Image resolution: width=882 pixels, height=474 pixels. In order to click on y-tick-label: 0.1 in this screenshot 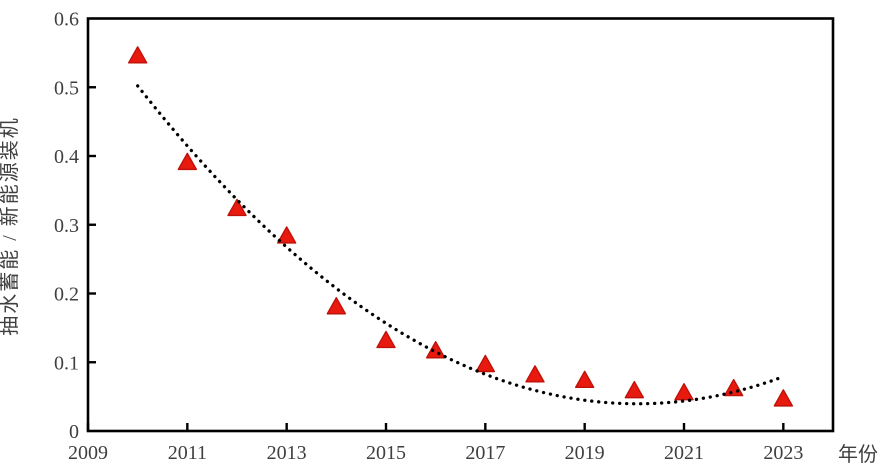, I will do `click(66, 363)`.